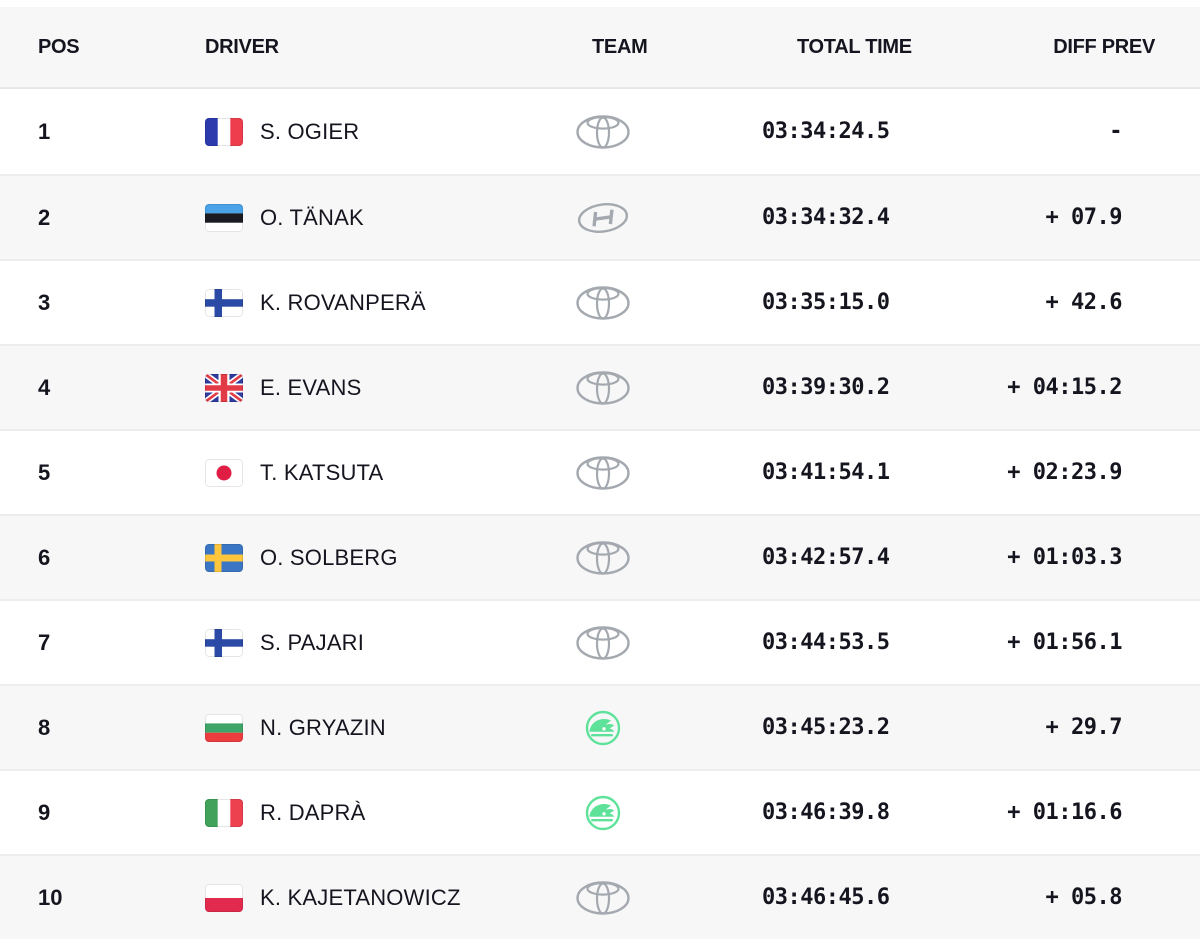  I want to click on diff-prev-value: + 01:56.1, so click(1064, 642).